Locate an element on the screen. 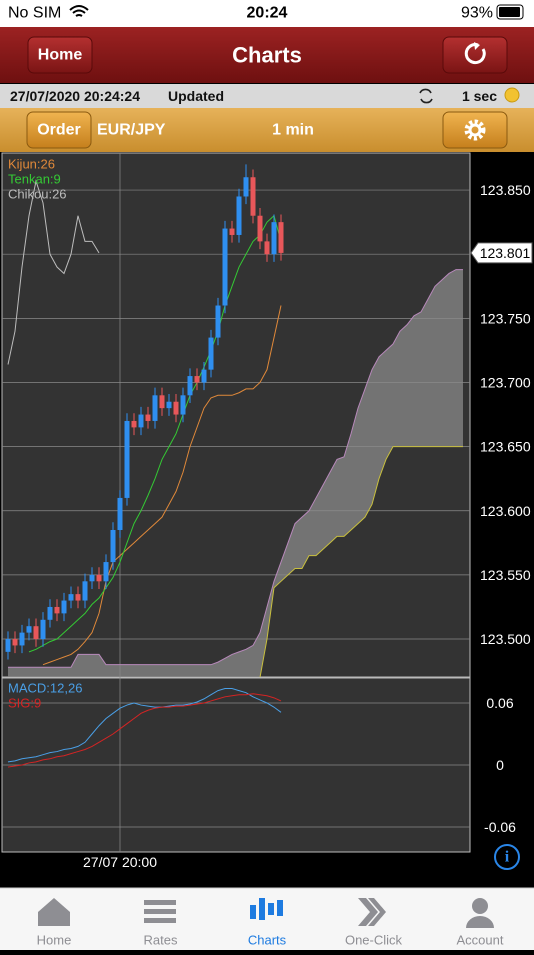 Image resolution: width=534 pixels, height=955 pixels. order-button-label: Order is located at coordinates (59, 130).